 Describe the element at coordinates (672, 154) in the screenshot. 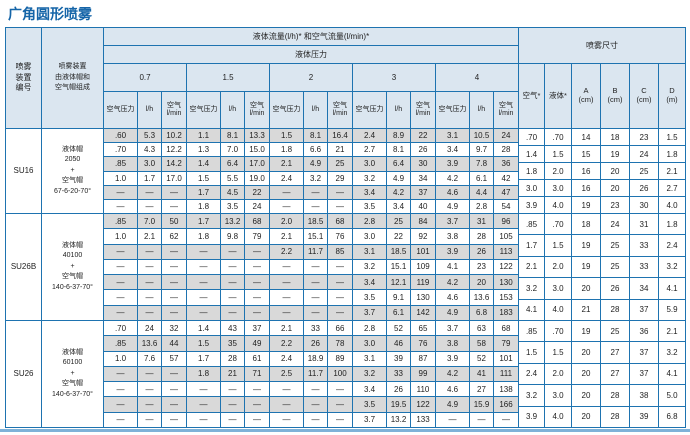

I see `dims-cell: 1.8` at that location.